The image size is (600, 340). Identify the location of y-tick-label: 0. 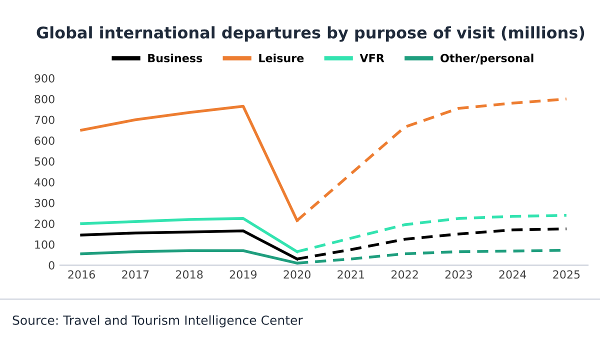
(51, 265).